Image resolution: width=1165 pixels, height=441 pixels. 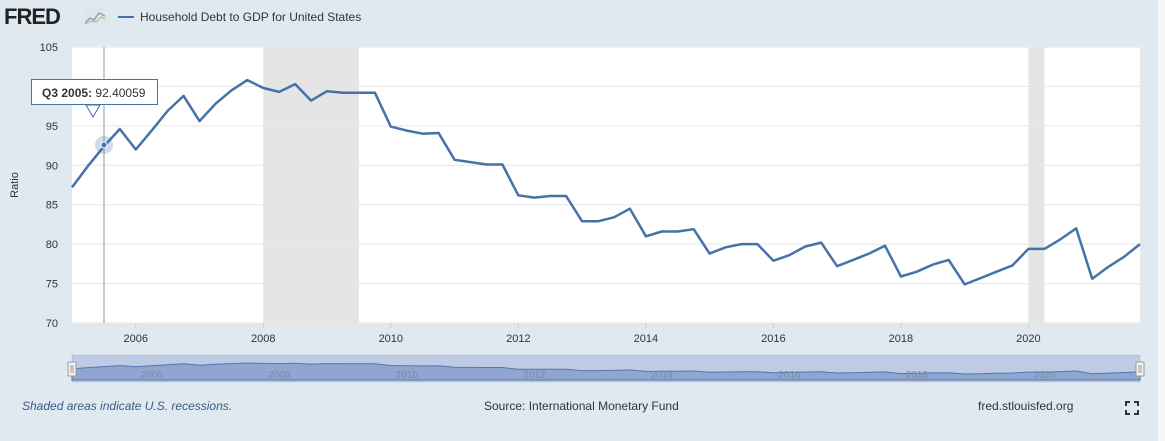 What do you see at coordinates (120, 93) in the screenshot?
I see `tooltip-value: 92.40059` at bounding box center [120, 93].